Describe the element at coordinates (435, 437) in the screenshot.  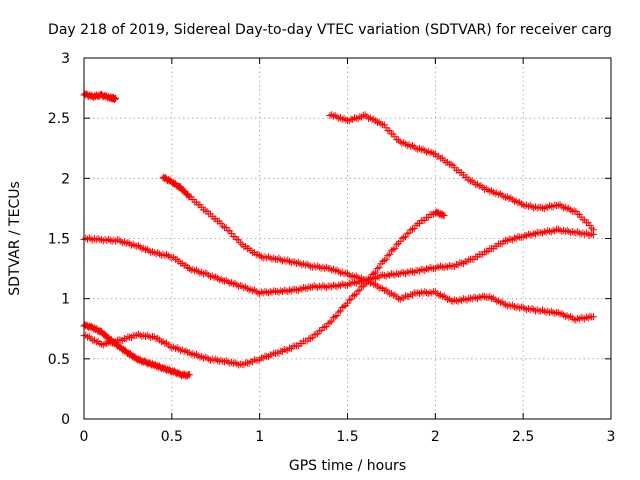
I see `x-tick-label: 2` at that location.